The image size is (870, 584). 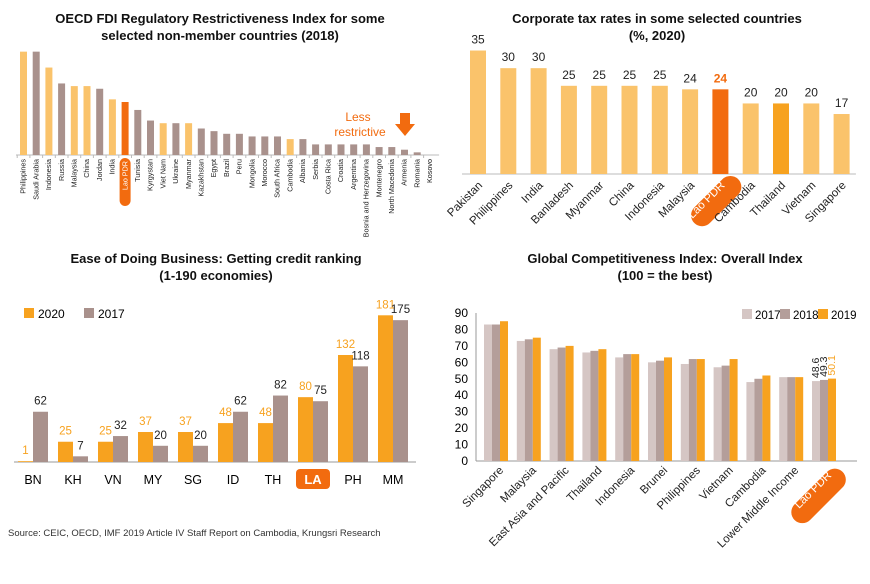 What do you see at coordinates (393, 480) in the screenshot?
I see `chart3-tick-label: MM` at bounding box center [393, 480].